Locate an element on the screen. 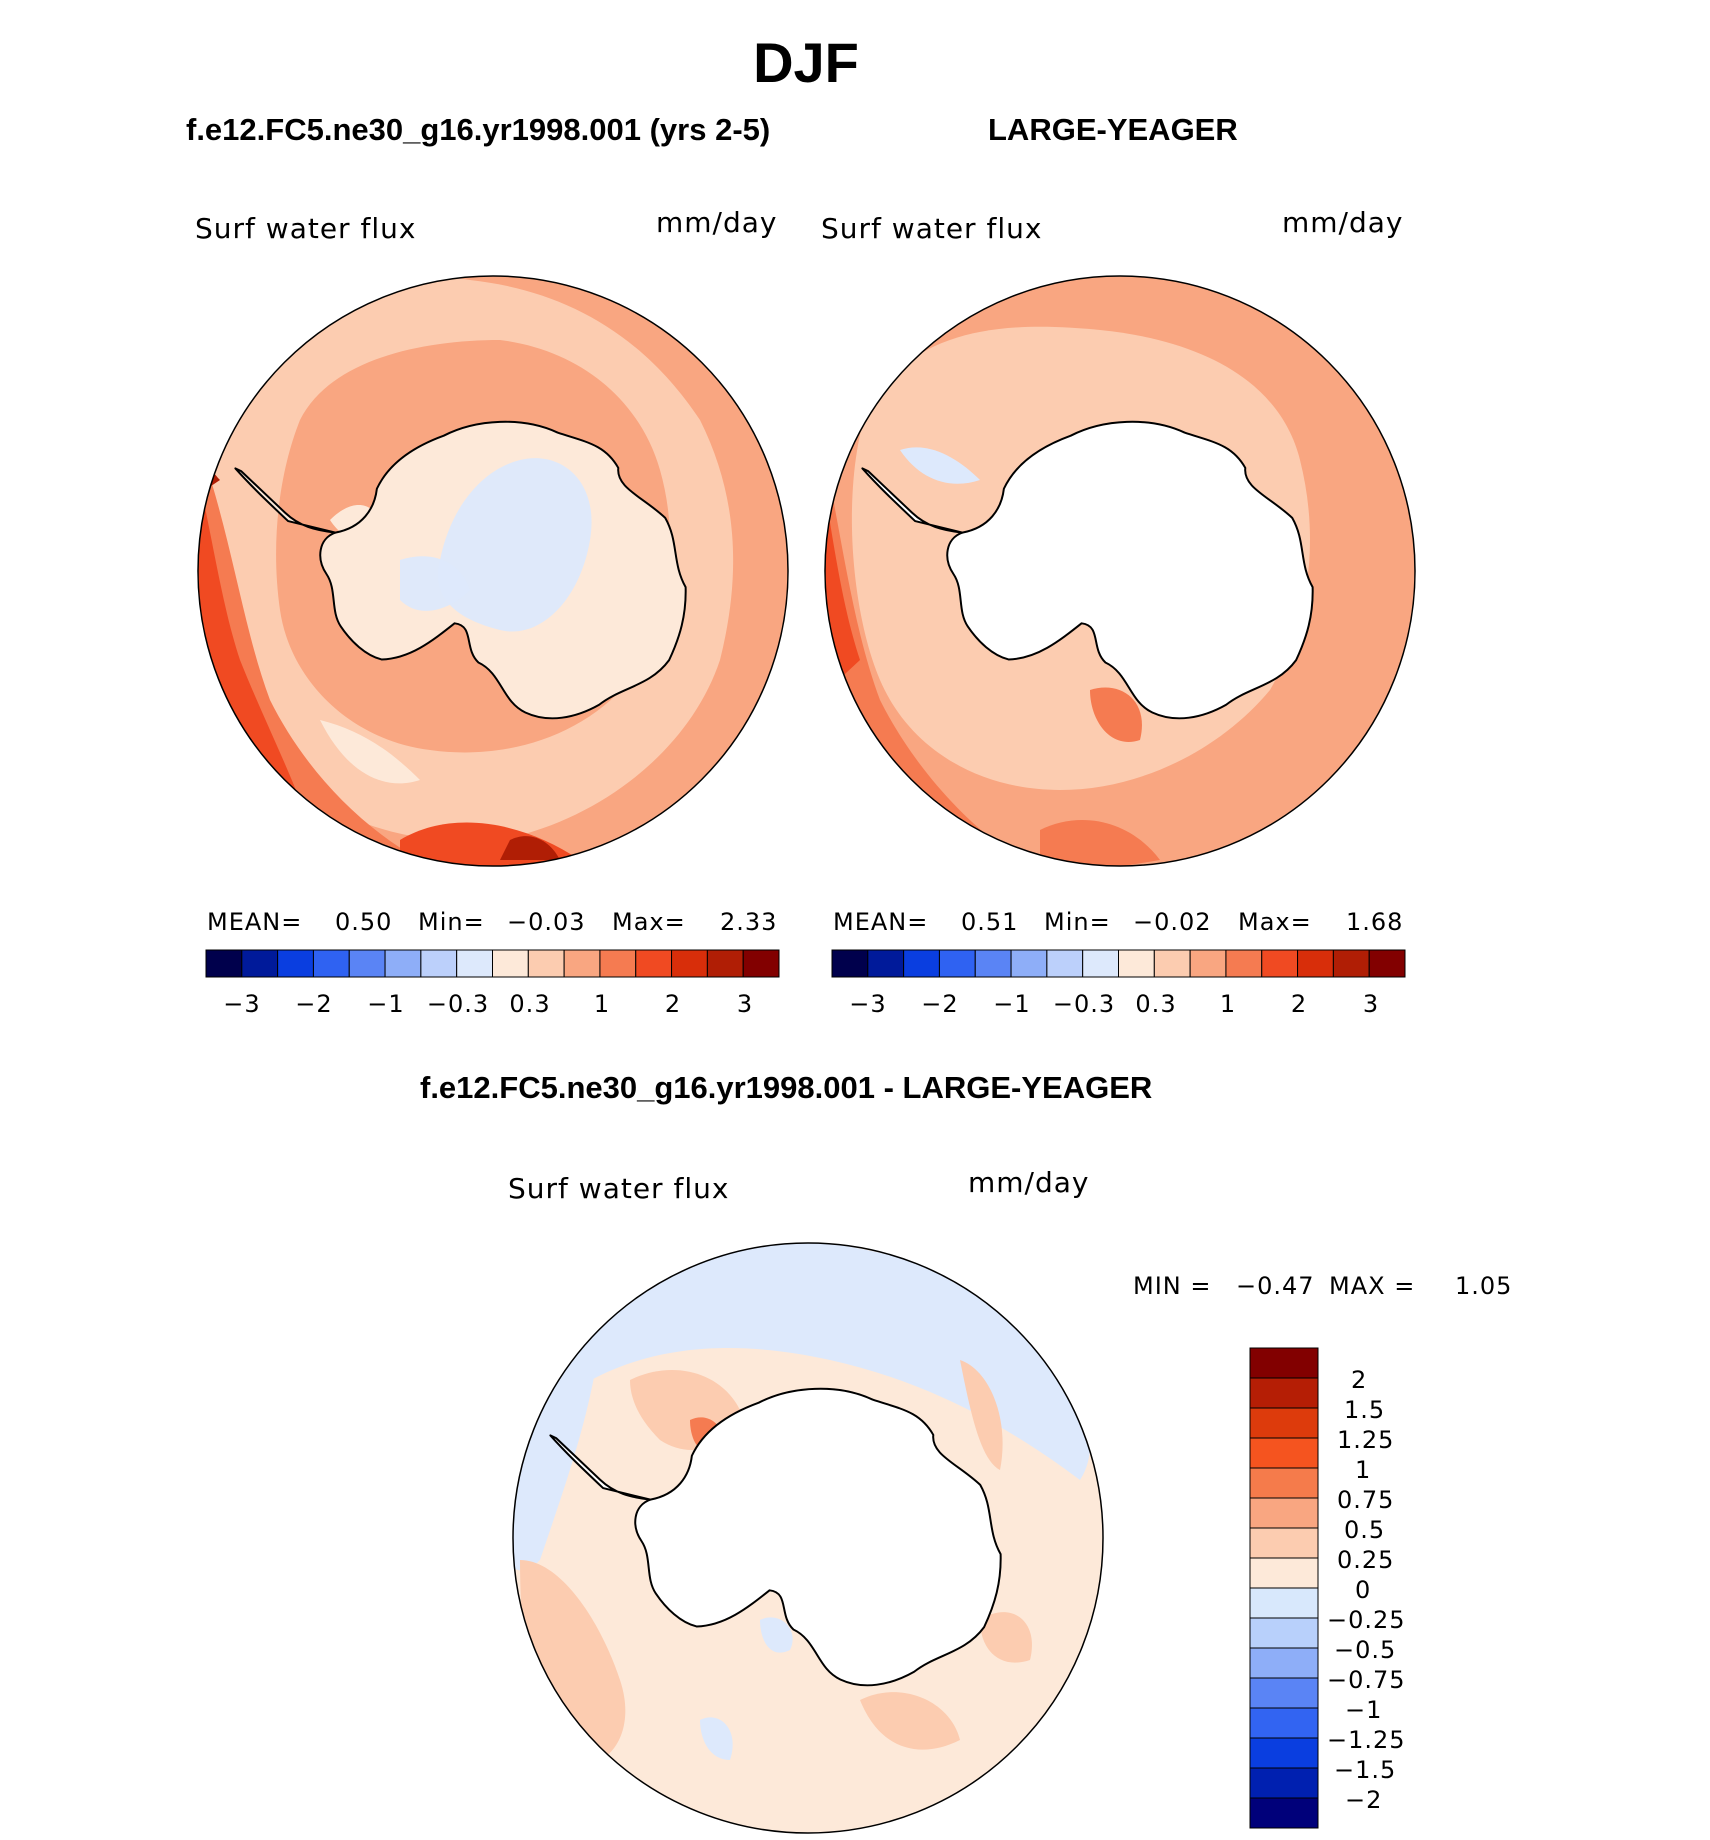 This screenshot has height=1840, width=1710. panel-3-max-value: 1.05 is located at coordinates (1484, 1286).